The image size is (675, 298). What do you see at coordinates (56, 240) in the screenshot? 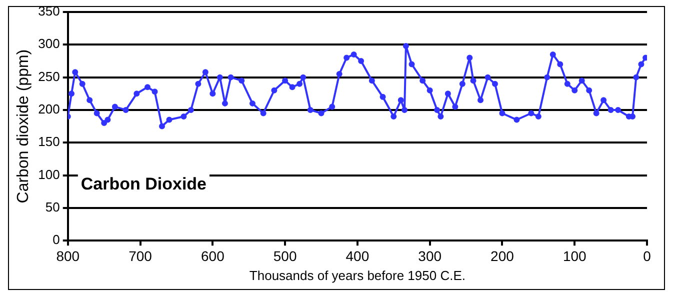
I see `y-tick-label: 0` at bounding box center [56, 240].